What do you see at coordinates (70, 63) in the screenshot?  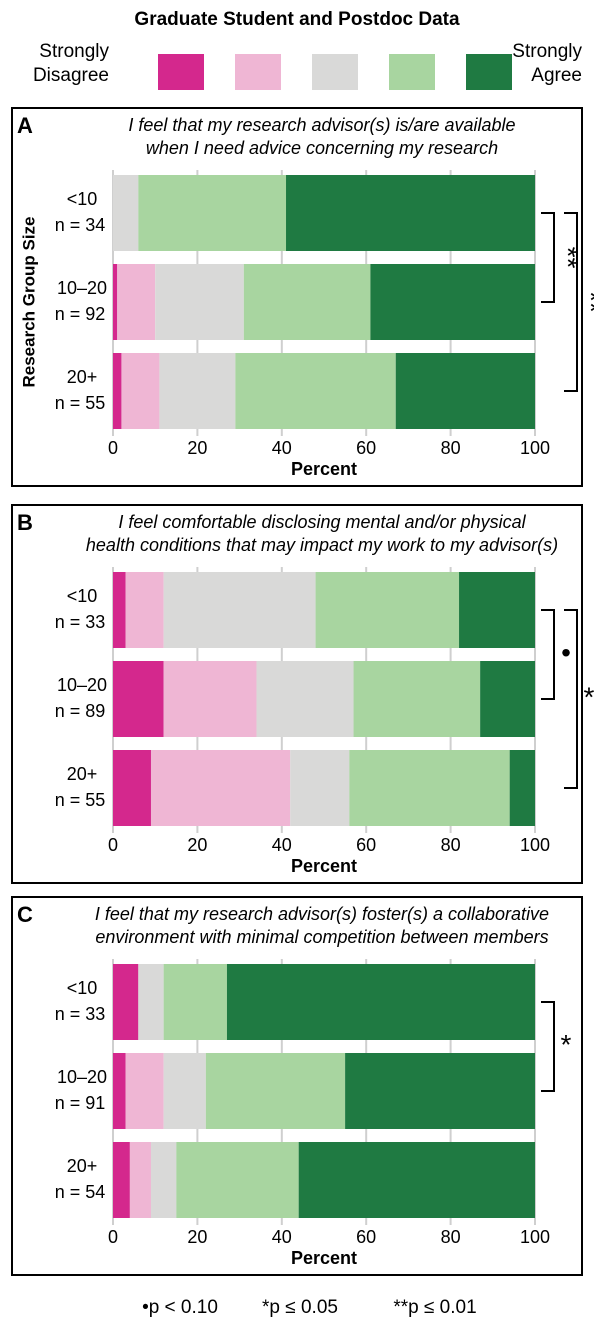 I see `legend-label: Strongly Disagree` at bounding box center [70, 63].